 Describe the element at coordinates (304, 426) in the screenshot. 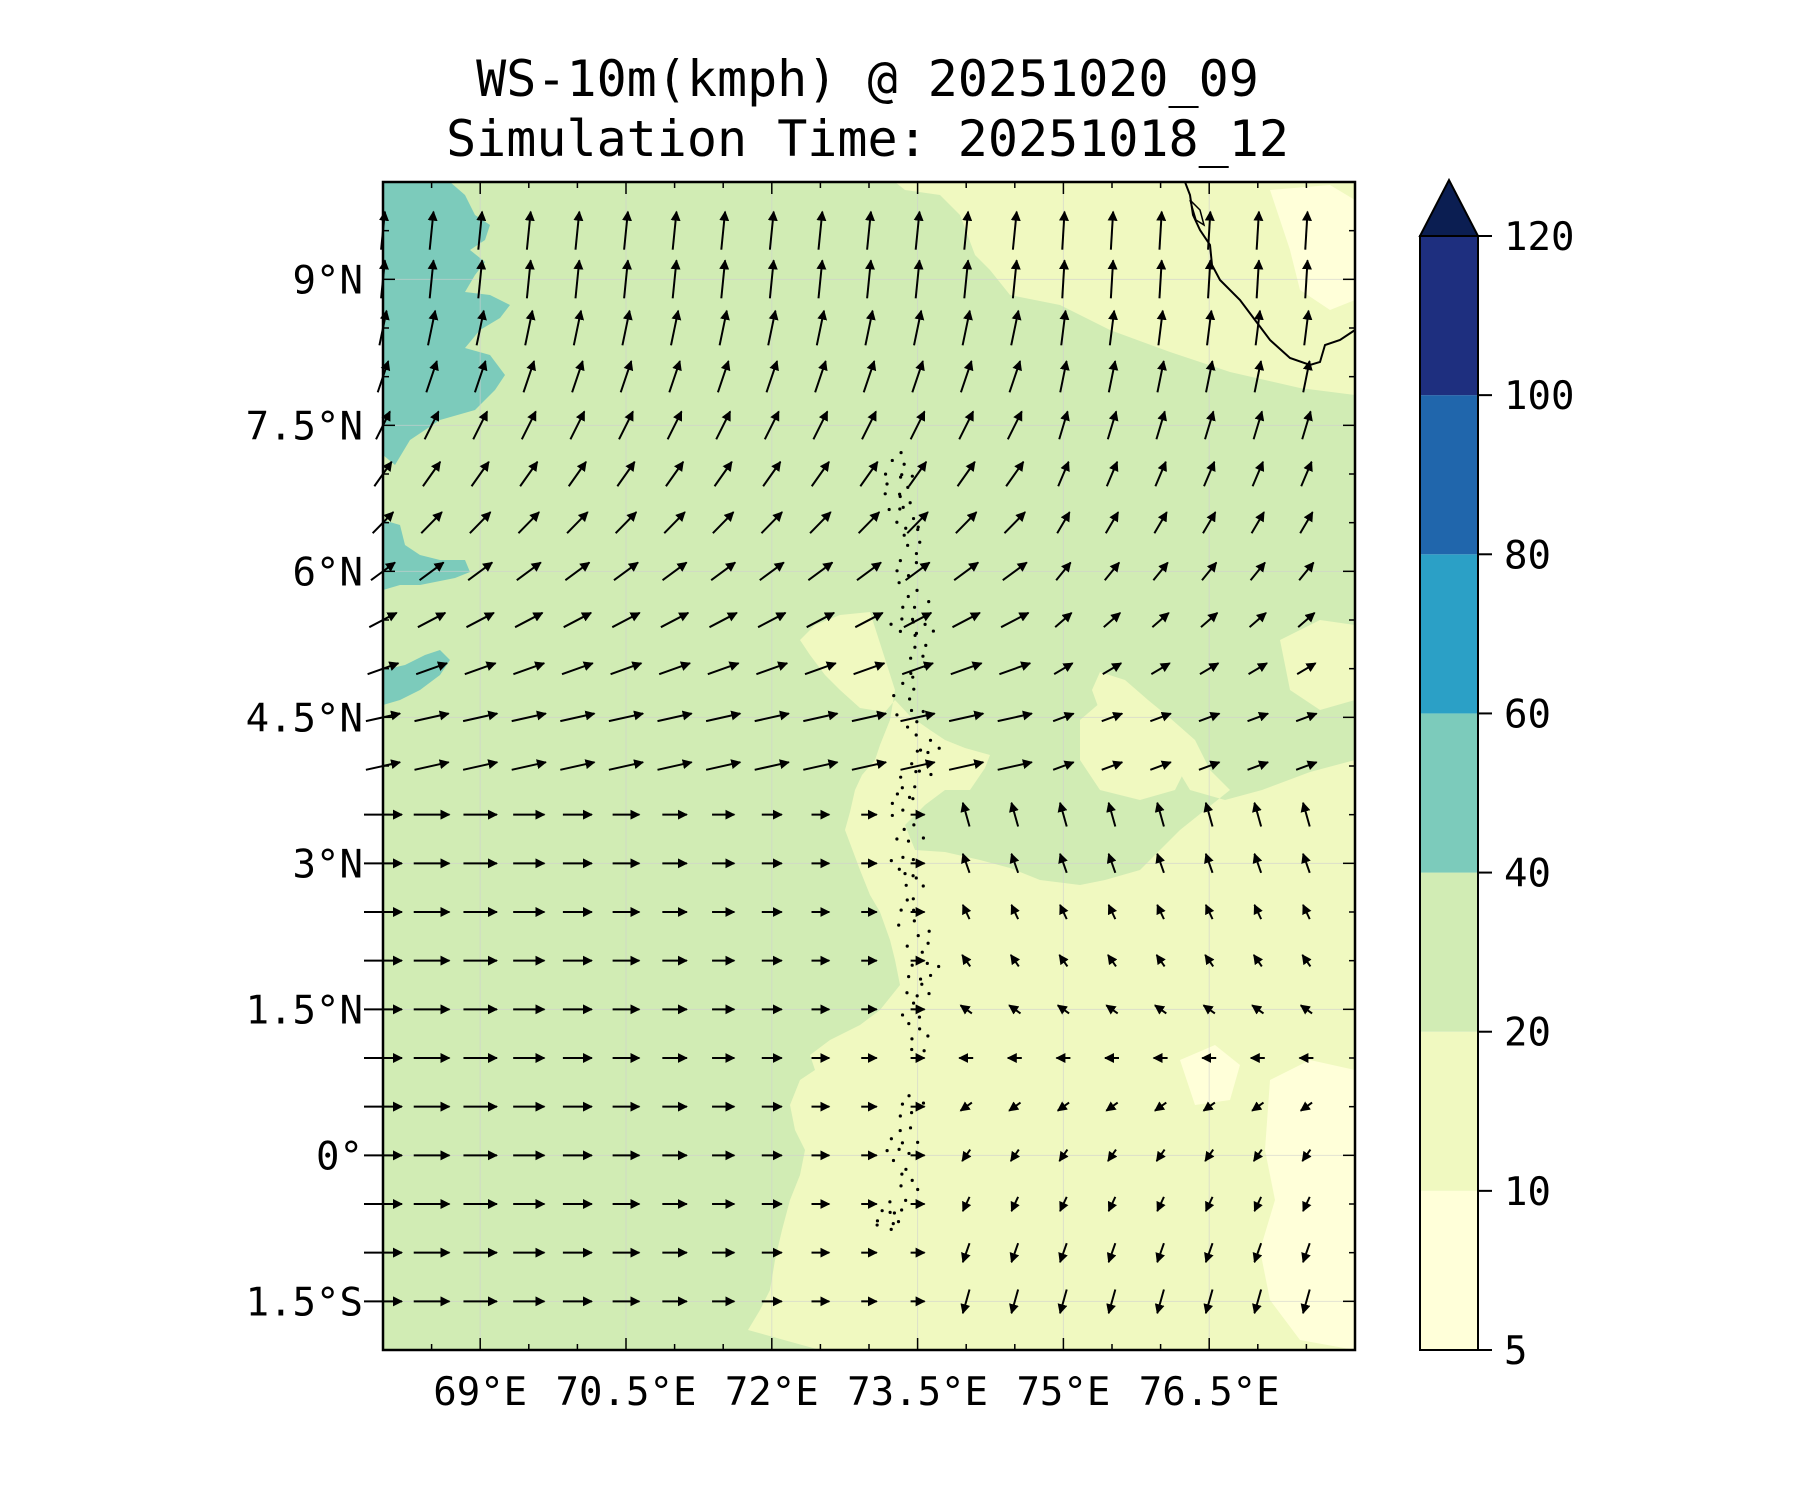

I see `y-tick-label: 7.5°N` at that location.